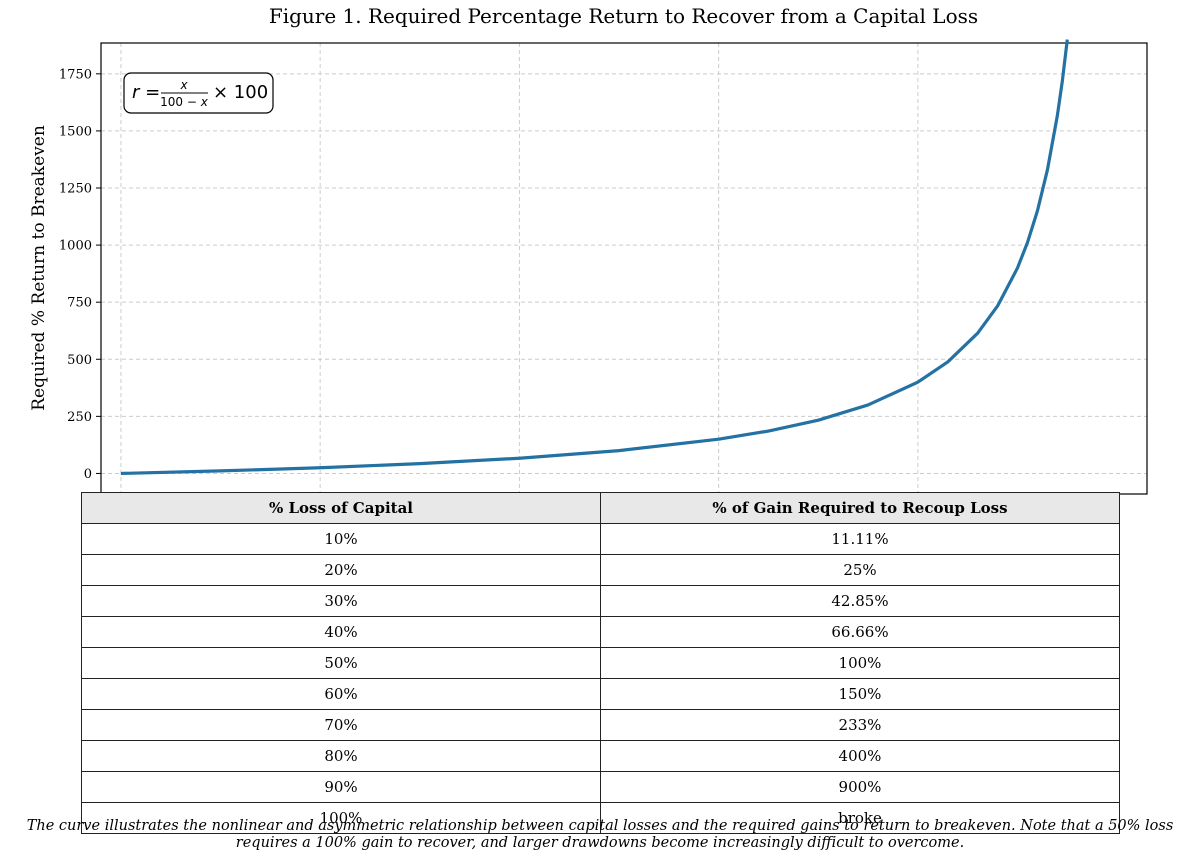 This screenshot has width=1200, height=860. What do you see at coordinates (88, 474) in the screenshot?
I see `y-tick-label: 0` at bounding box center [88, 474].